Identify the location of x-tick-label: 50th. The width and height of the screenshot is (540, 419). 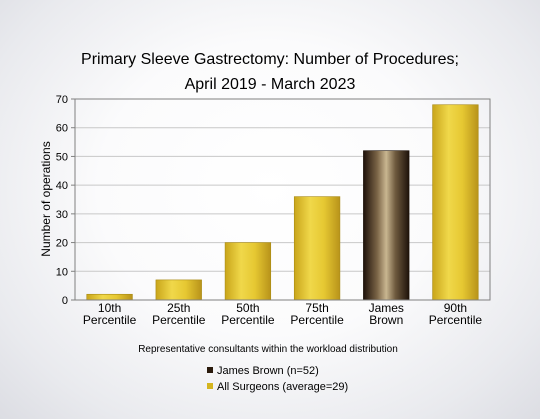
(247, 308).